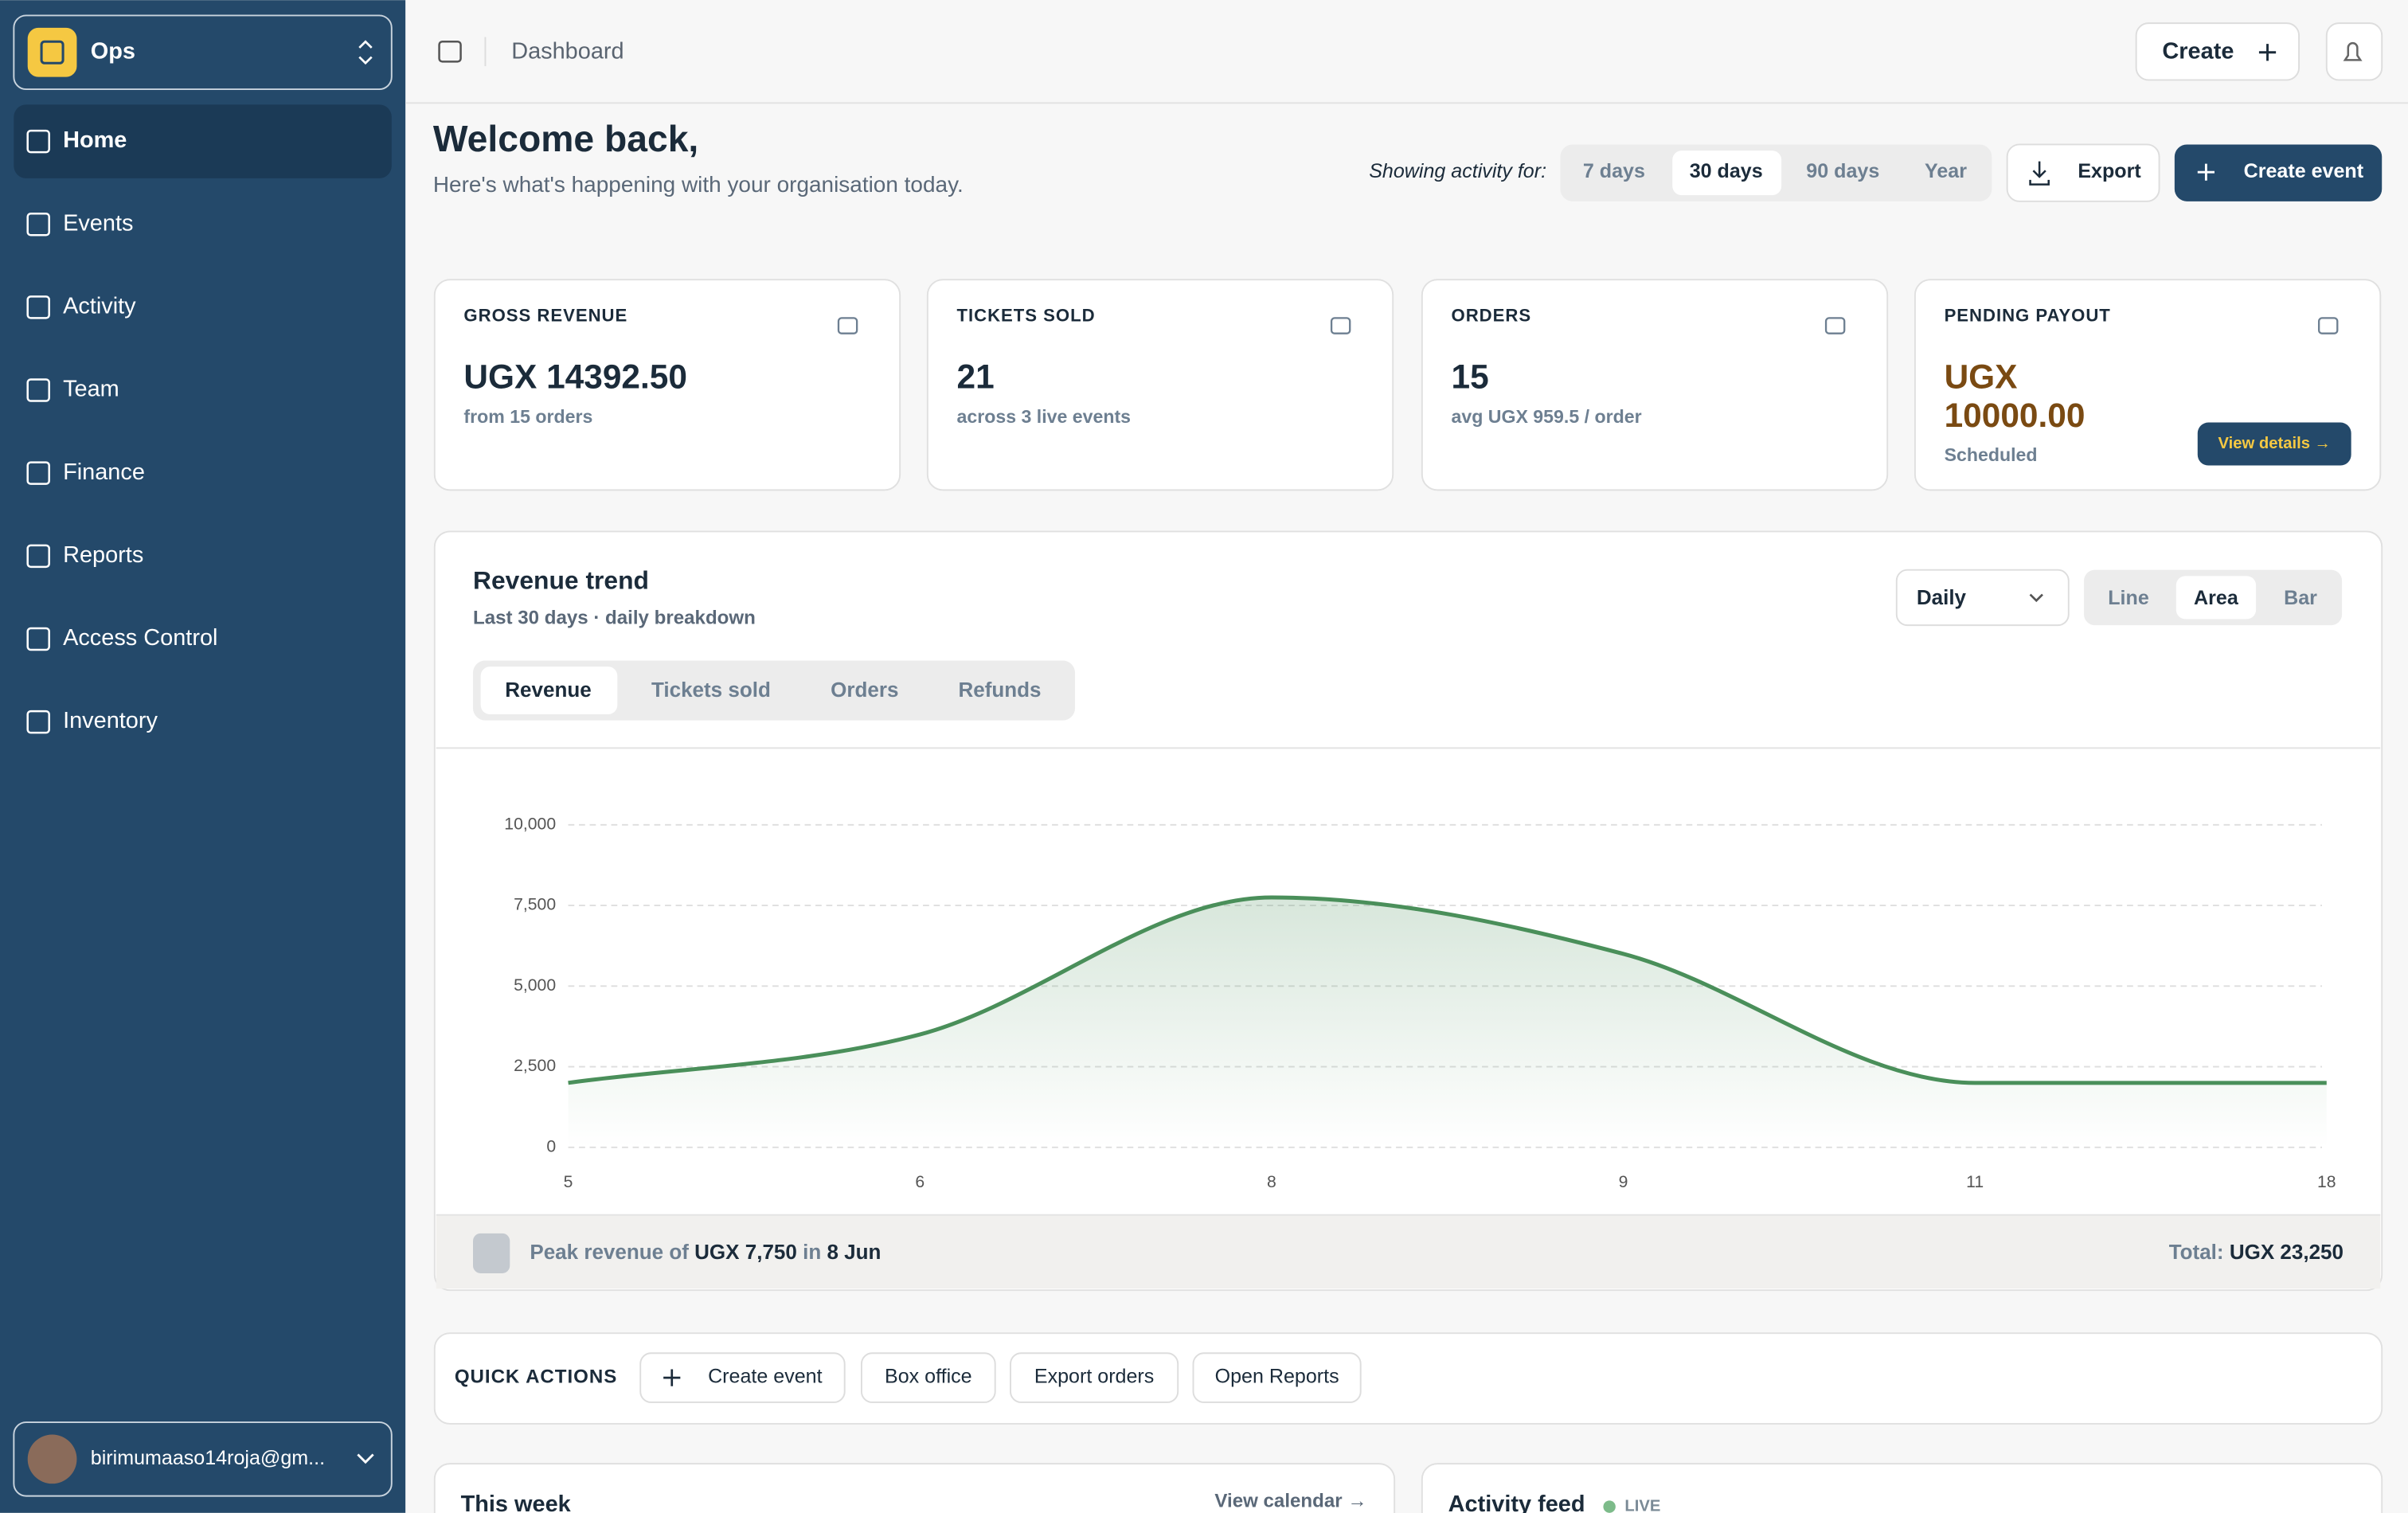  Describe the element at coordinates (1547, 417) in the screenshot. I see `stat-note: avg UGX 959.5 / order` at that location.